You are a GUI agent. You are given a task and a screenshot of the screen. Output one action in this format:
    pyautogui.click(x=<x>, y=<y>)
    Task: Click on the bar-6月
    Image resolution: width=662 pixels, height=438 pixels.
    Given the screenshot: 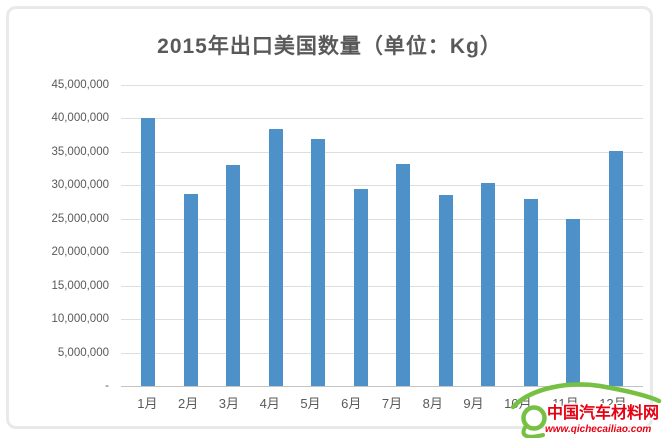 What is the action you would take?
    pyautogui.click(x=360, y=287)
    